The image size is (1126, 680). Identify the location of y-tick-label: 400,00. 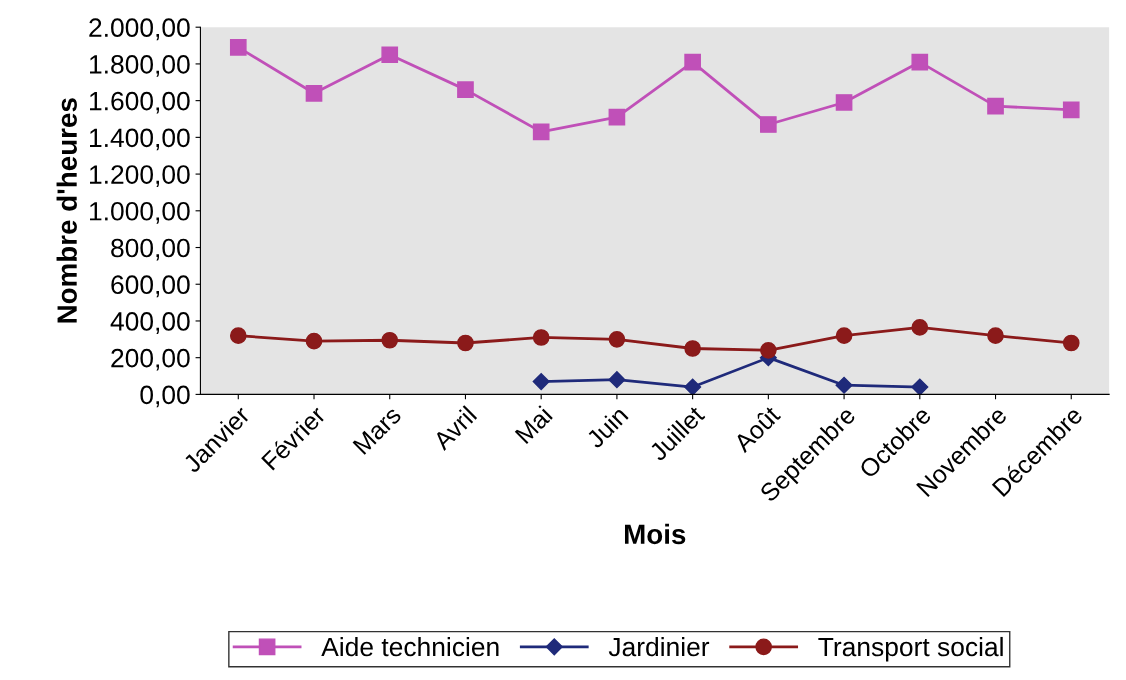
(150, 323).